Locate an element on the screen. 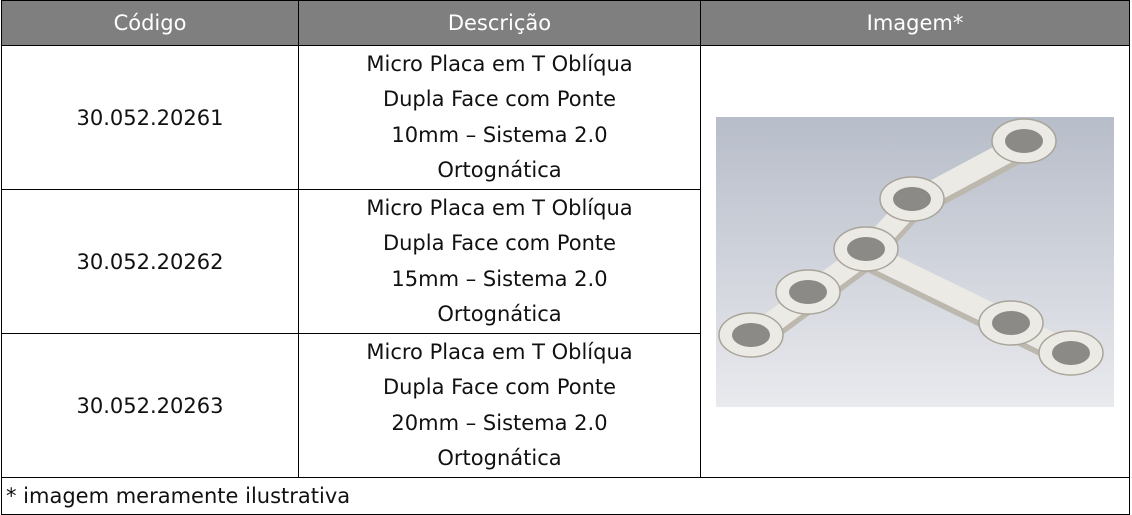 This screenshot has width=1132, height=515. header-cell: Imagem* is located at coordinates (915, 23).